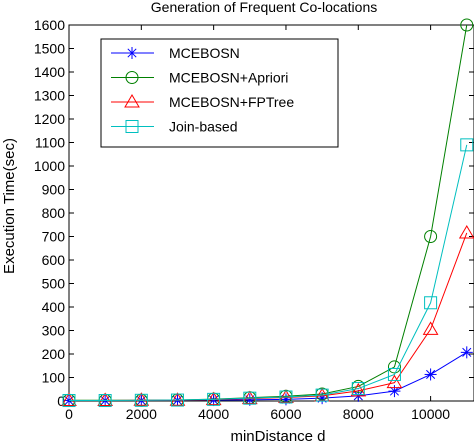 The image size is (474, 444). I want to click on y-tick-label: 1200, so click(49, 119).